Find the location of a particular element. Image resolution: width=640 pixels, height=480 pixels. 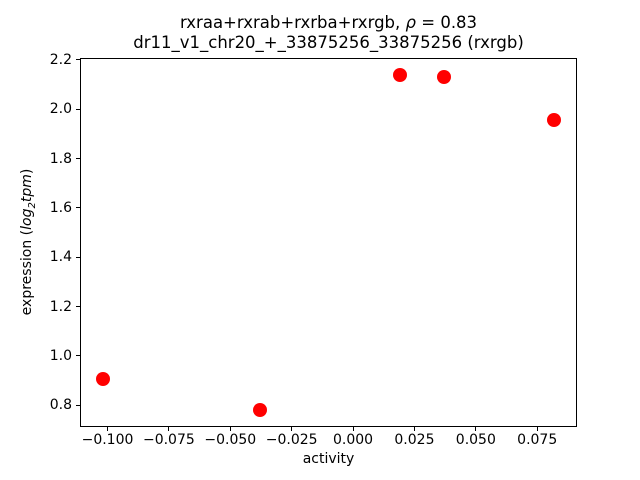

chart-title-text: rxraa+rxrab+rxrba+rxrgb, is located at coordinates (292, 22).